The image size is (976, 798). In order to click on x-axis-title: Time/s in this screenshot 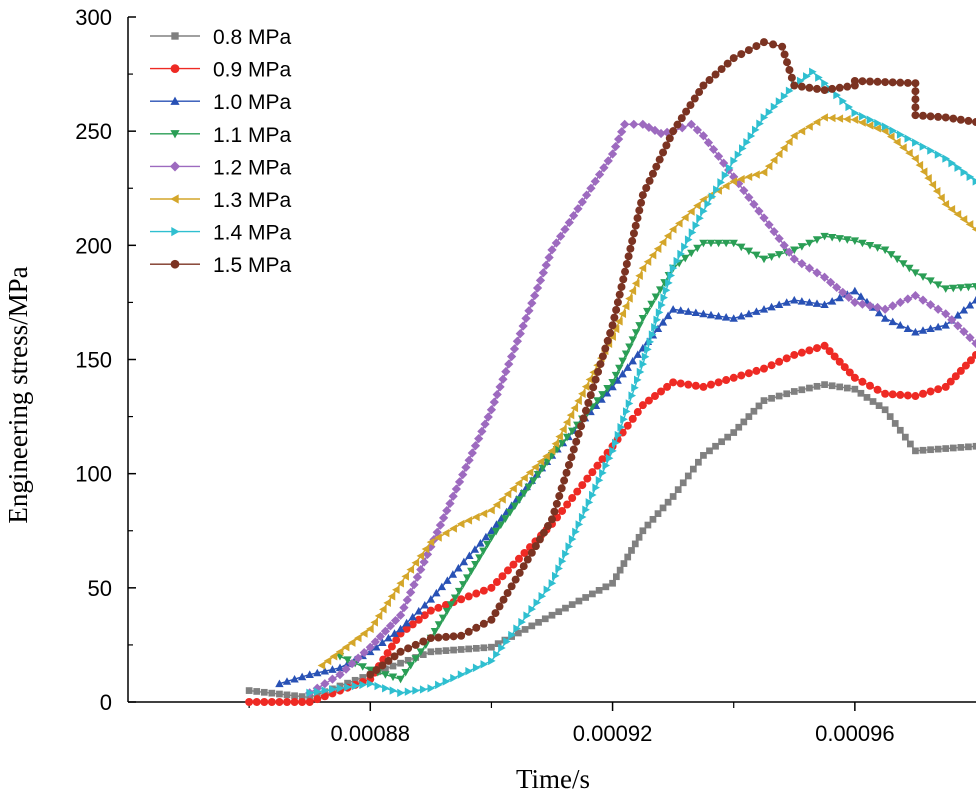, I will do `click(553, 779)`.